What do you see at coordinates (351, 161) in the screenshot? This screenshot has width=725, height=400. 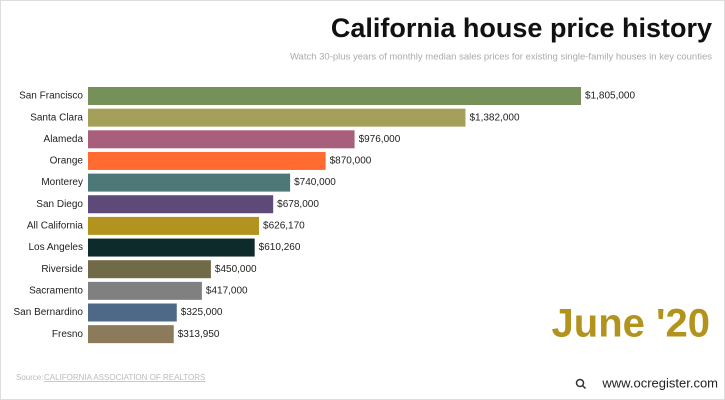 I see `value-label: $870,000` at bounding box center [351, 161].